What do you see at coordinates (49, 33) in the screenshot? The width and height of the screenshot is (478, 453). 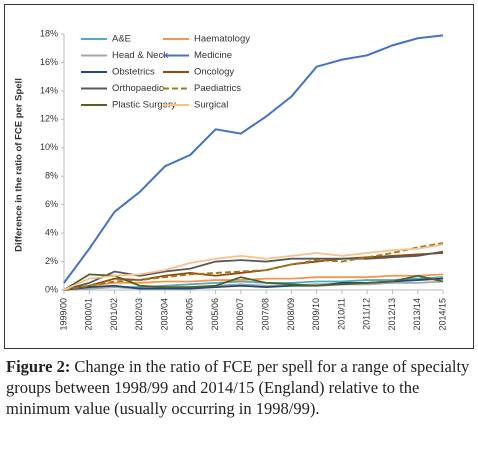 I see `y-tick-label: 18%` at bounding box center [49, 33].